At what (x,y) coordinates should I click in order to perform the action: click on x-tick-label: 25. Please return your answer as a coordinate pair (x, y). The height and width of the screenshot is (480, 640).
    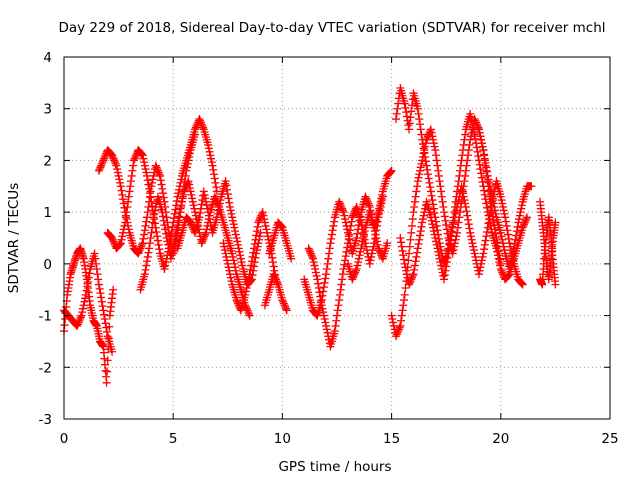
    Looking at the image, I should click on (609, 439).